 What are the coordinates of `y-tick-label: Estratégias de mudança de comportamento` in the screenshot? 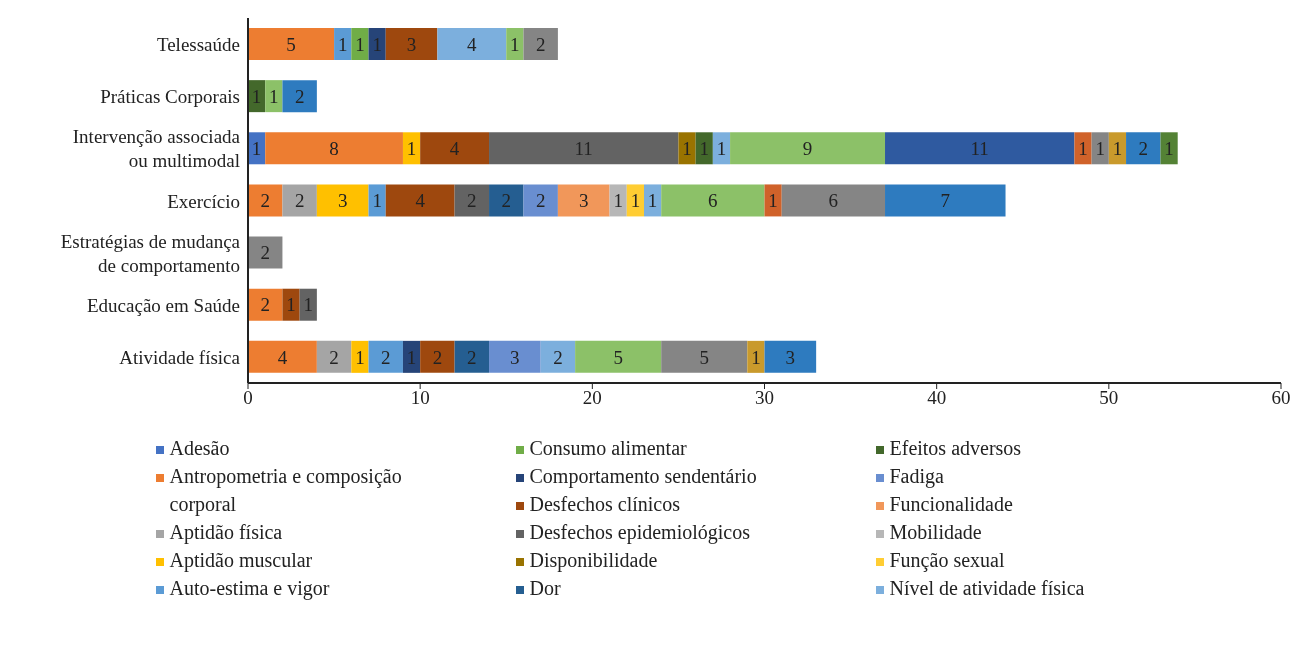 It's located at (150, 253).